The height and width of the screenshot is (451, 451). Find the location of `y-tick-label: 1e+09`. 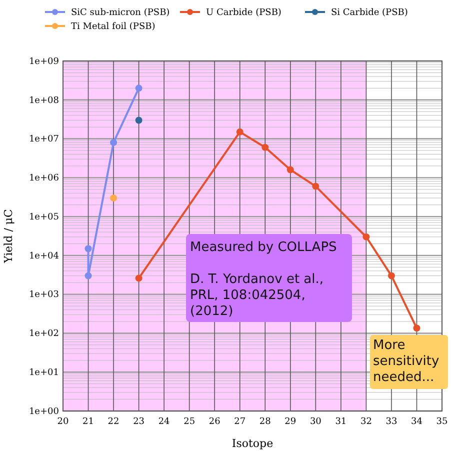

y-tick-label: 1e+09 is located at coordinates (44, 61).